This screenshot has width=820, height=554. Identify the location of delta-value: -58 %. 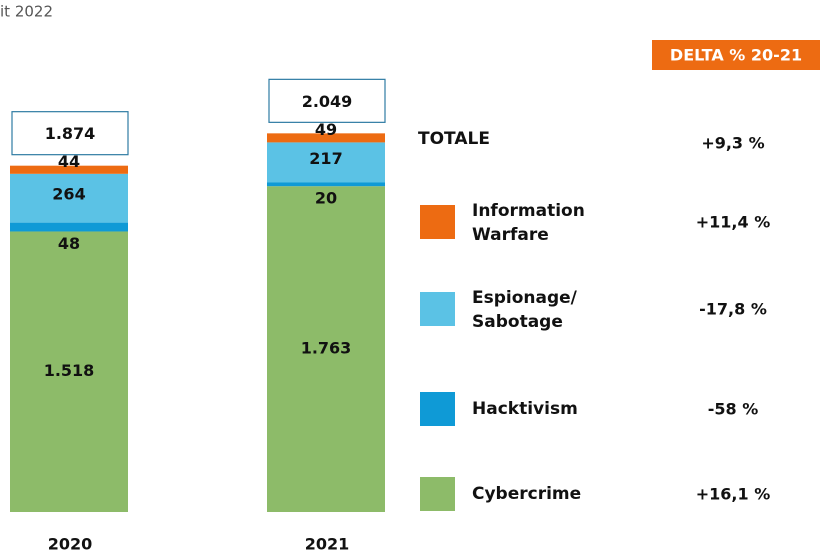
(733, 409).